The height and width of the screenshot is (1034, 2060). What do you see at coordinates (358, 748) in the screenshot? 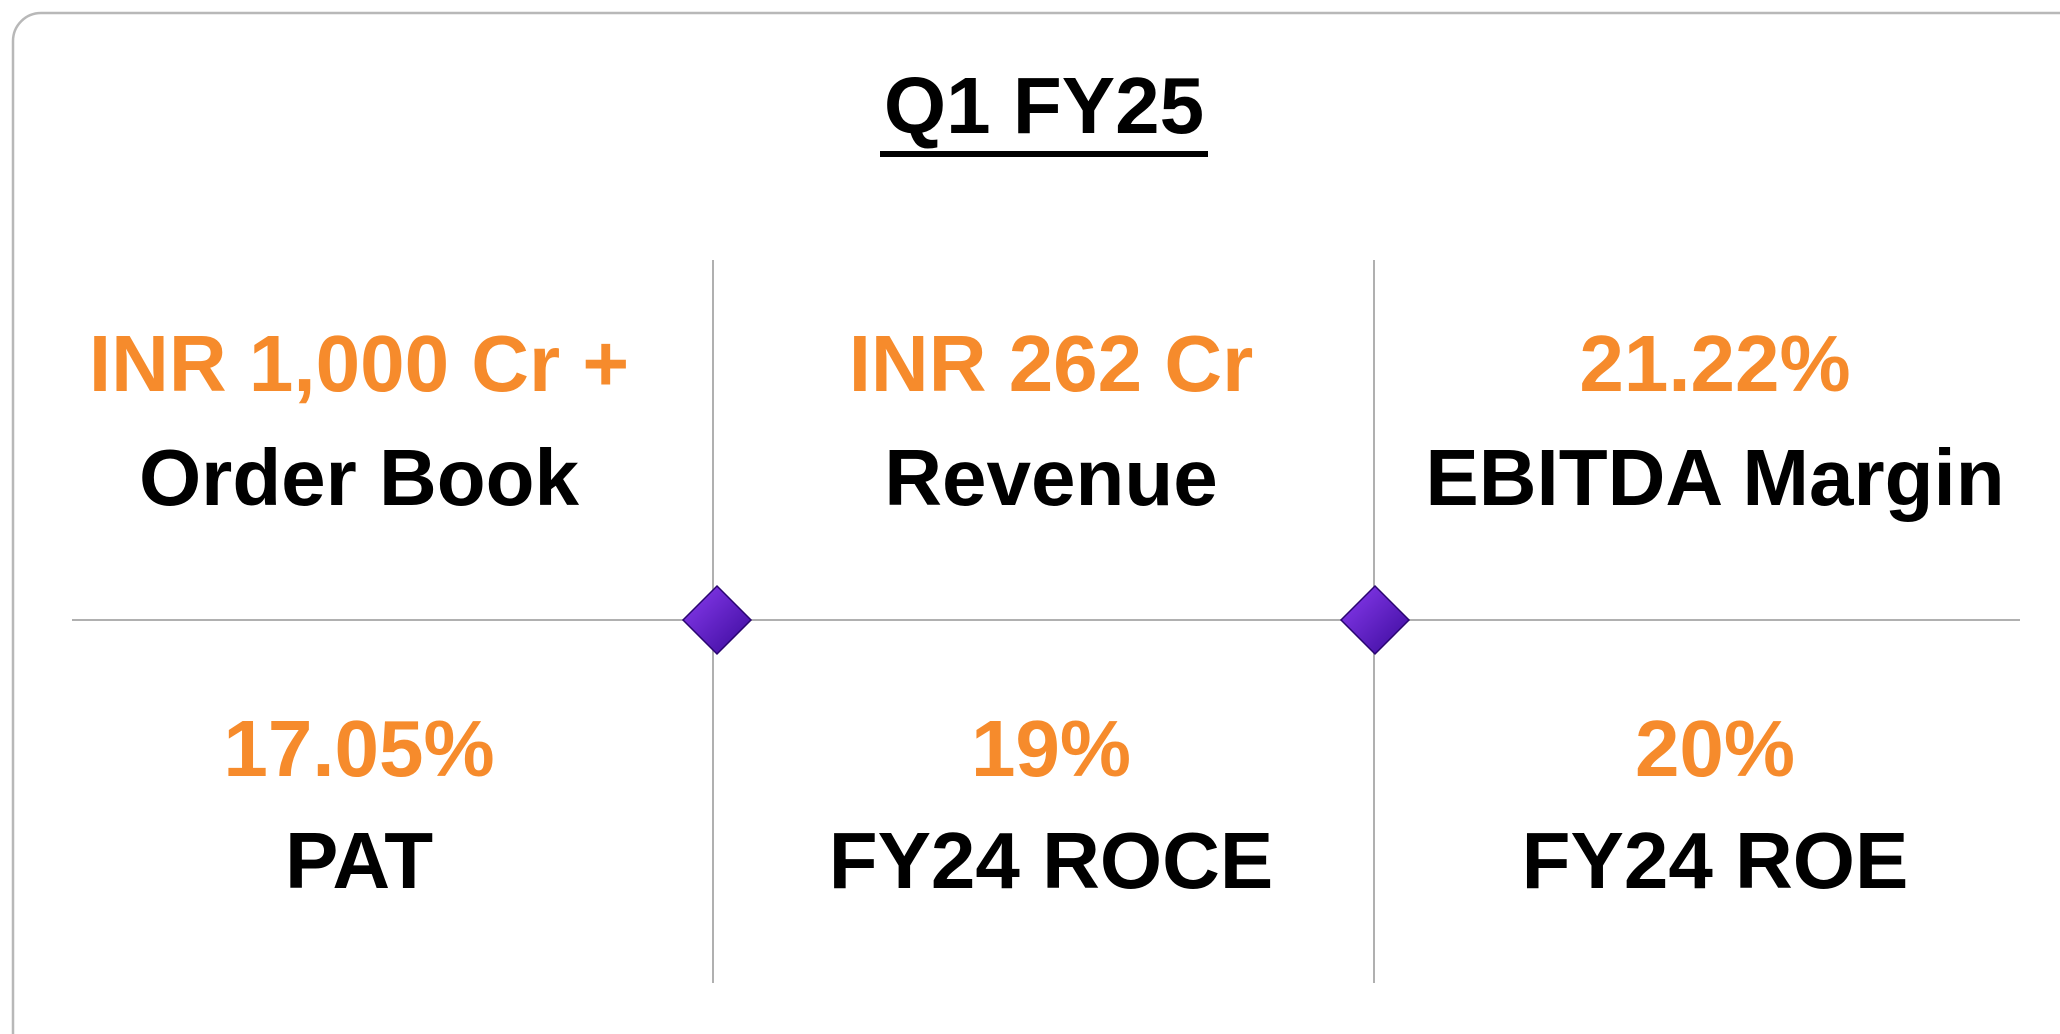
I see `metric-value: 17.05%` at bounding box center [358, 748].